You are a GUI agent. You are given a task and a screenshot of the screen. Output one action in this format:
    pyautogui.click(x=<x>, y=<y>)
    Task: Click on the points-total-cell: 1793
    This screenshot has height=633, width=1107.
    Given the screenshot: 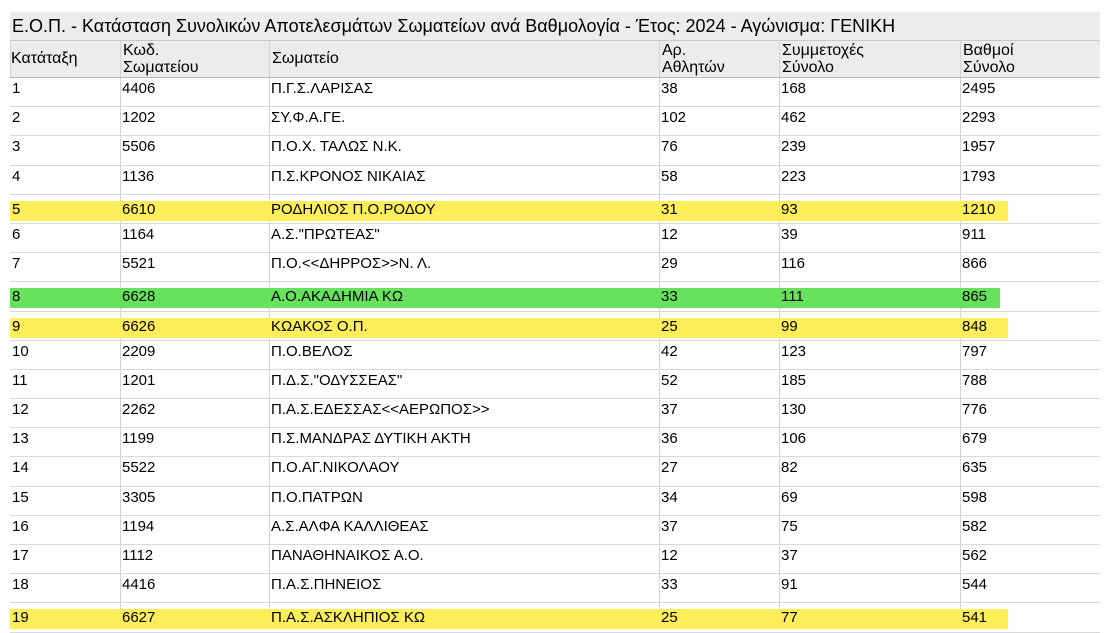 What is the action you would take?
    pyautogui.click(x=979, y=176)
    